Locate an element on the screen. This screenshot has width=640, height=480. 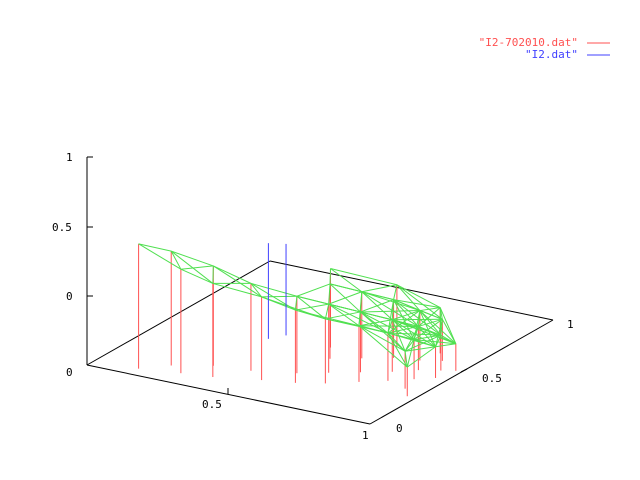
x-axis-back is located at coordinates (411, 290).